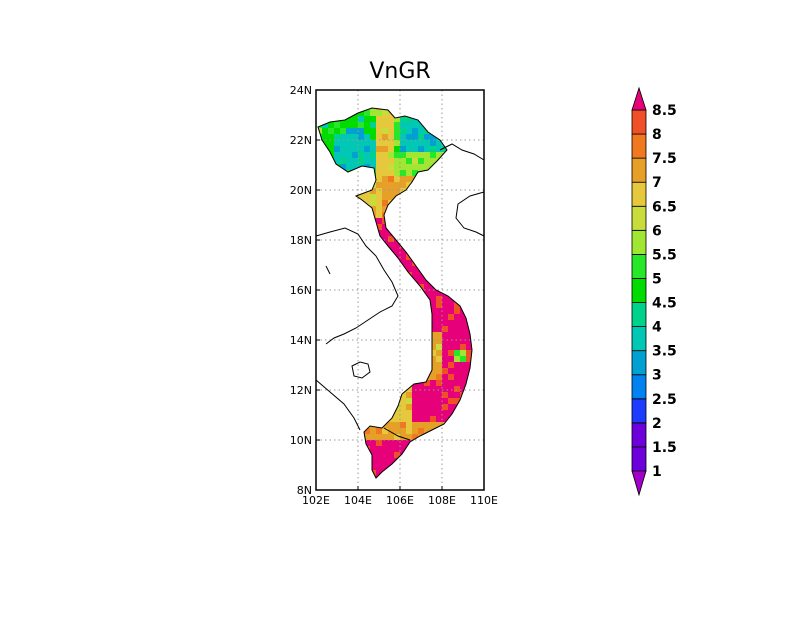  I want to click on colorbar-label: 8.5, so click(664, 111).